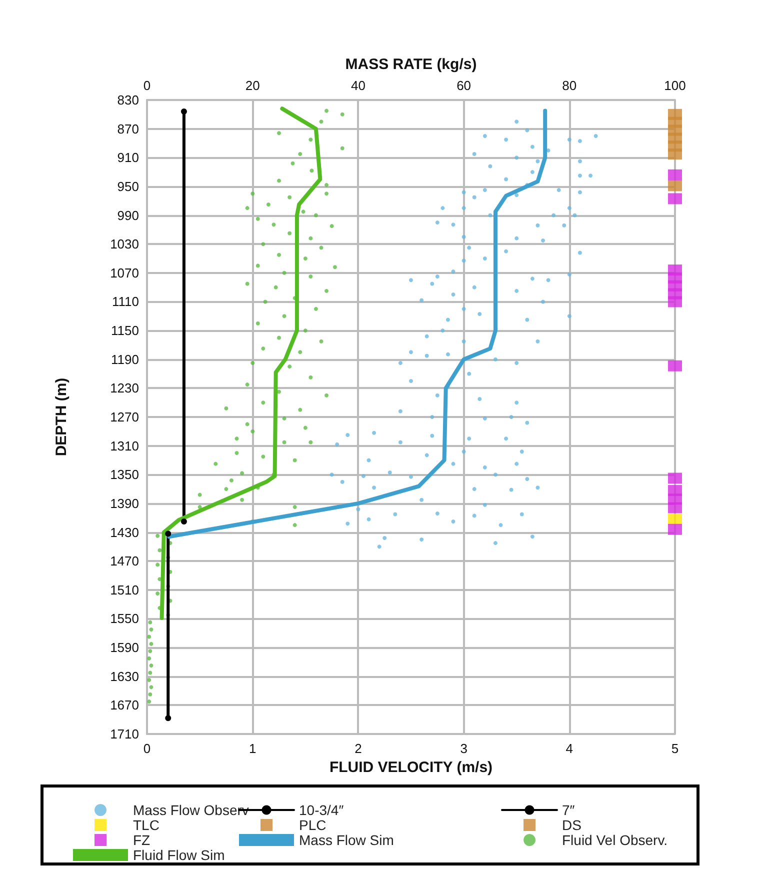 The image size is (757, 882). What do you see at coordinates (128, 158) in the screenshot?
I see `y-tick-label: 910` at bounding box center [128, 158].